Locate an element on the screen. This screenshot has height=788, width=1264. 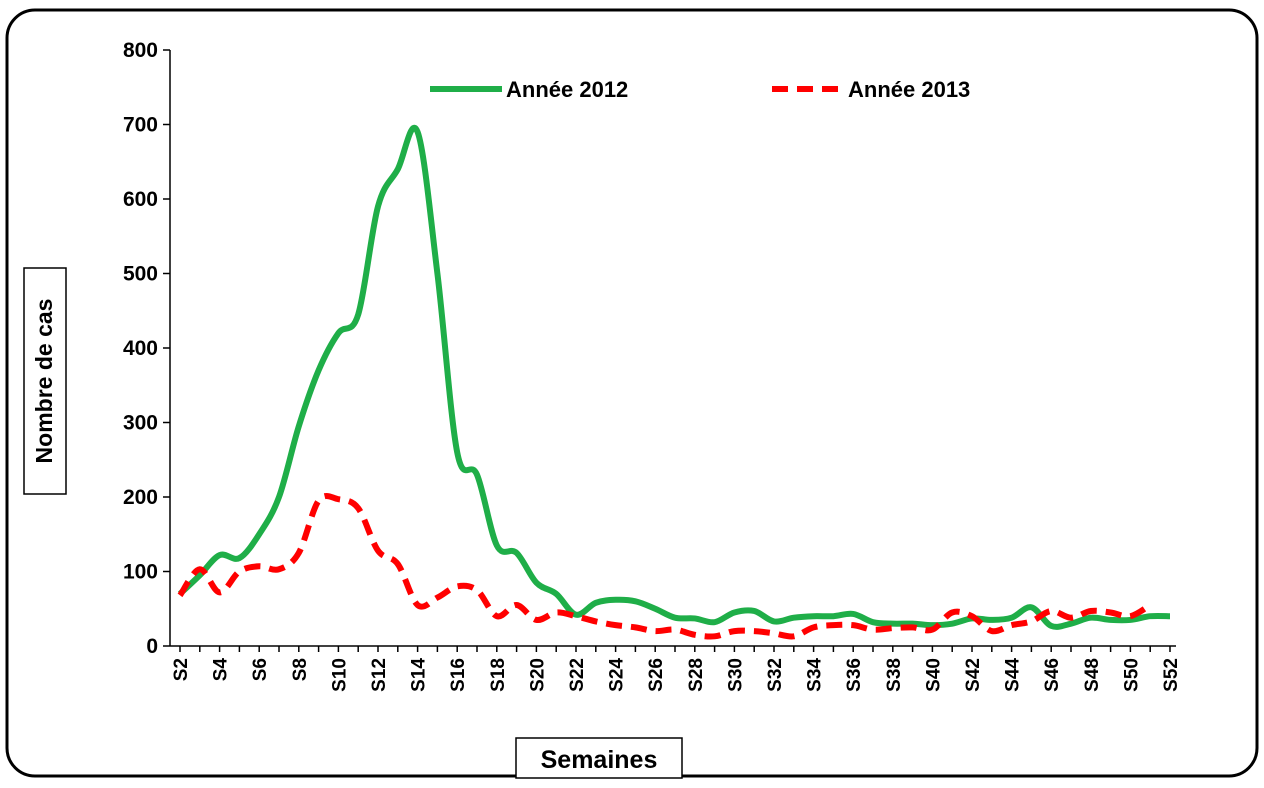
x-tick-label: S28 is located at coordinates (696, 675).